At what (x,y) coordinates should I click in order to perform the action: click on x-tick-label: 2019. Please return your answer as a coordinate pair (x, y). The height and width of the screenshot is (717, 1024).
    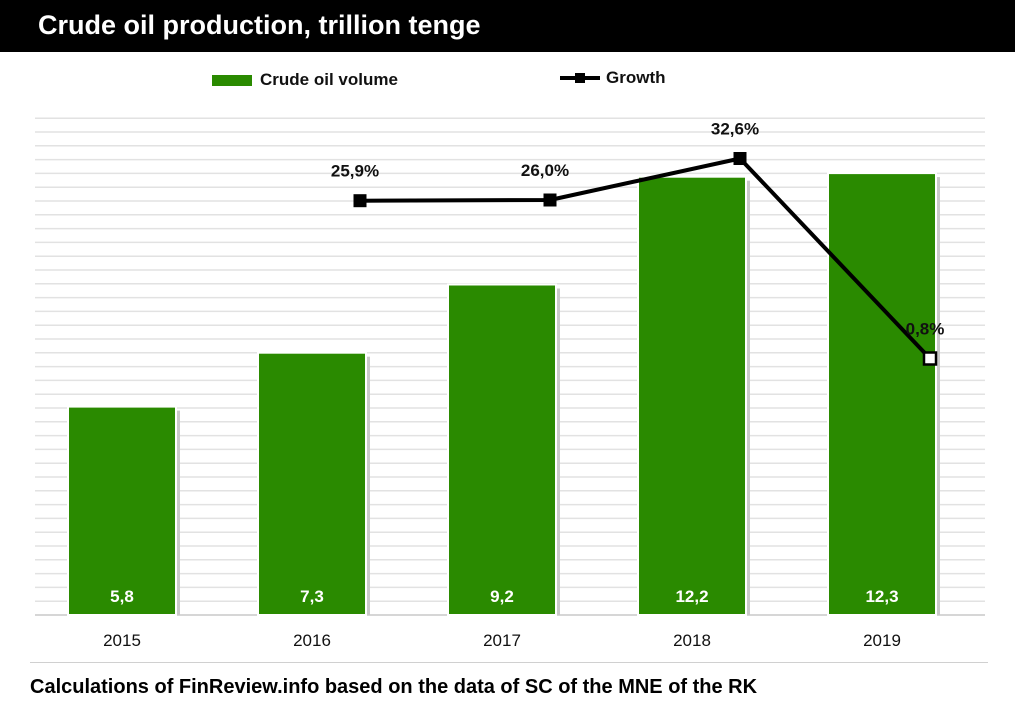
    Looking at the image, I should click on (882, 640).